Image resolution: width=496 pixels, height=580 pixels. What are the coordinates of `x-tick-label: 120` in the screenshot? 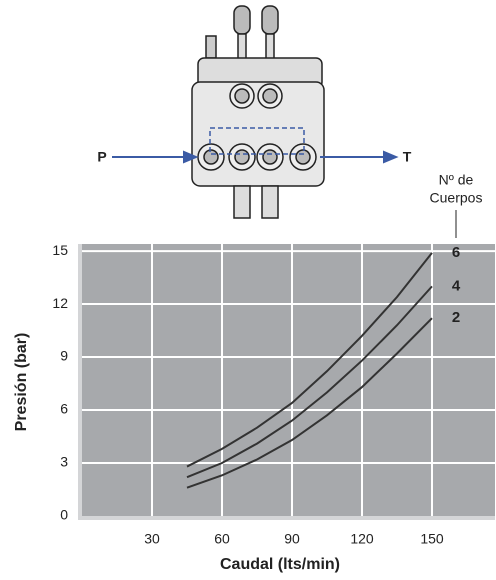 It's located at (362, 539).